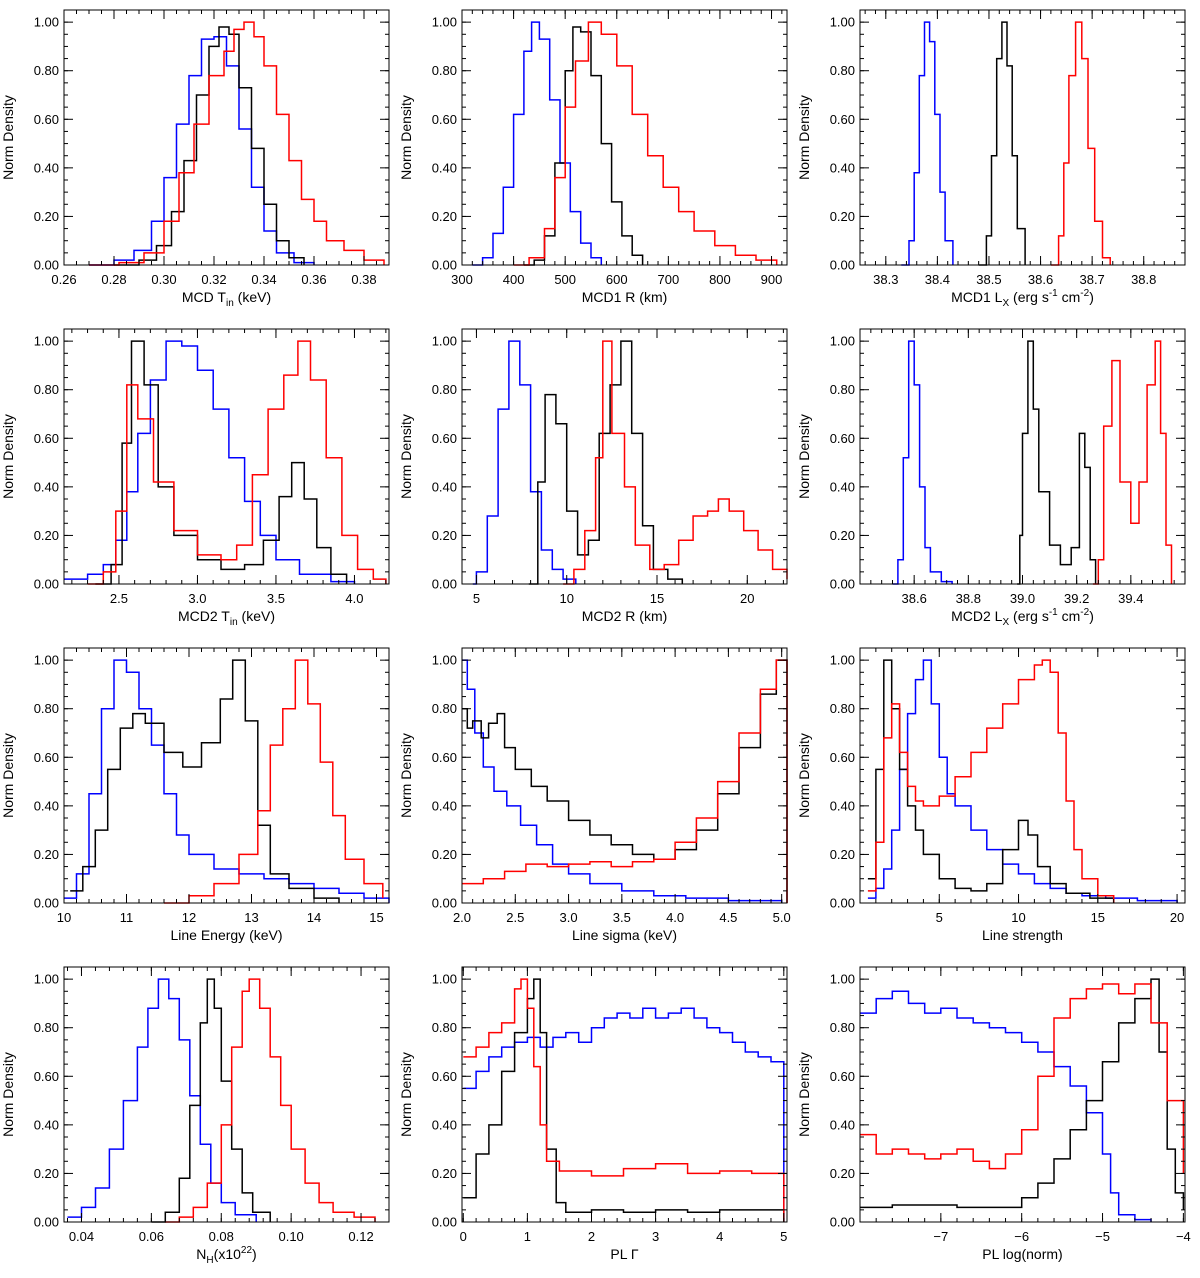 The width and height of the screenshot is (1200, 1278). What do you see at coordinates (565, 279) in the screenshot?
I see `x-tick-label: 500` at bounding box center [565, 279].